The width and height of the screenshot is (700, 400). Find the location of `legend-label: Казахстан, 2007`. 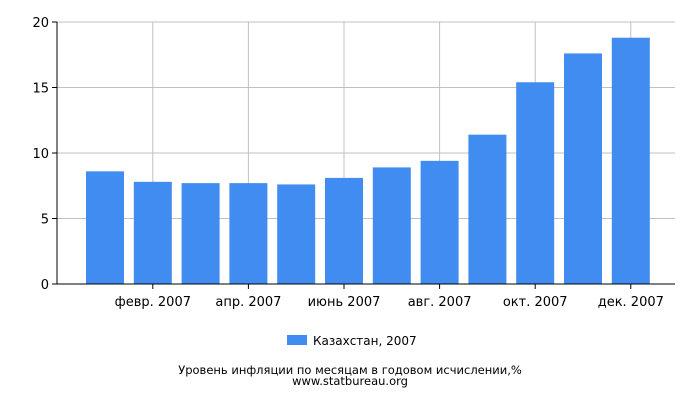

legend-label: Казахстан, 2007 is located at coordinates (365, 341).